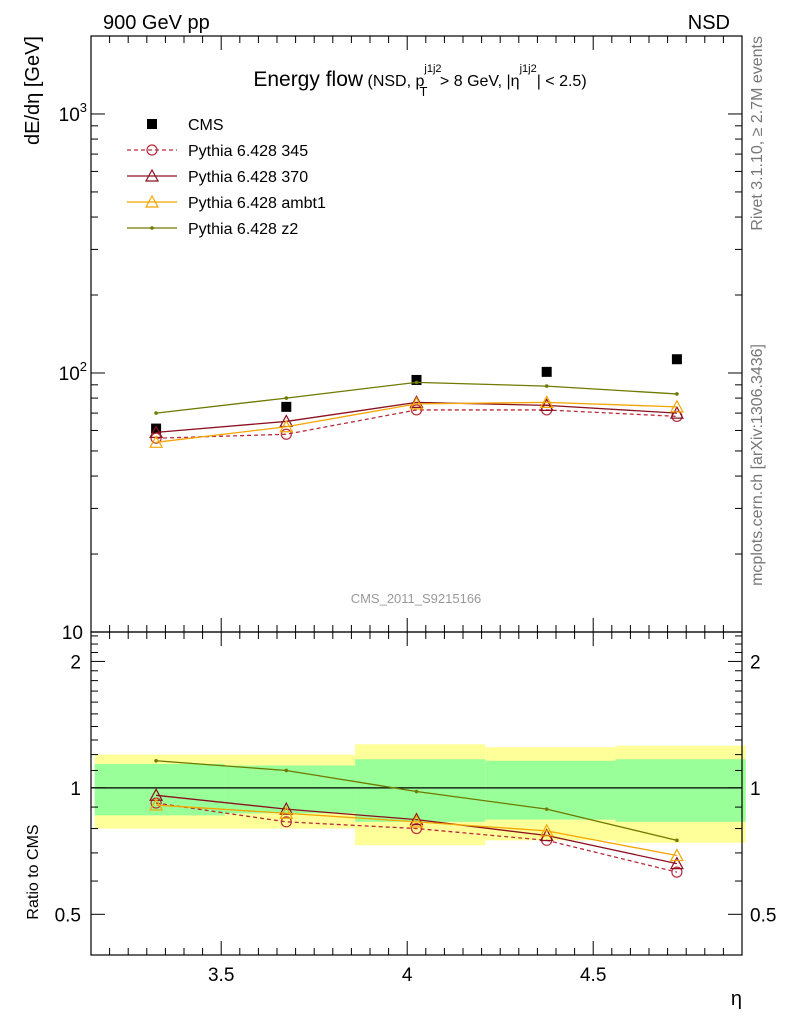  I want to click on ratio-uncertainty-bands, so click(418, 795).